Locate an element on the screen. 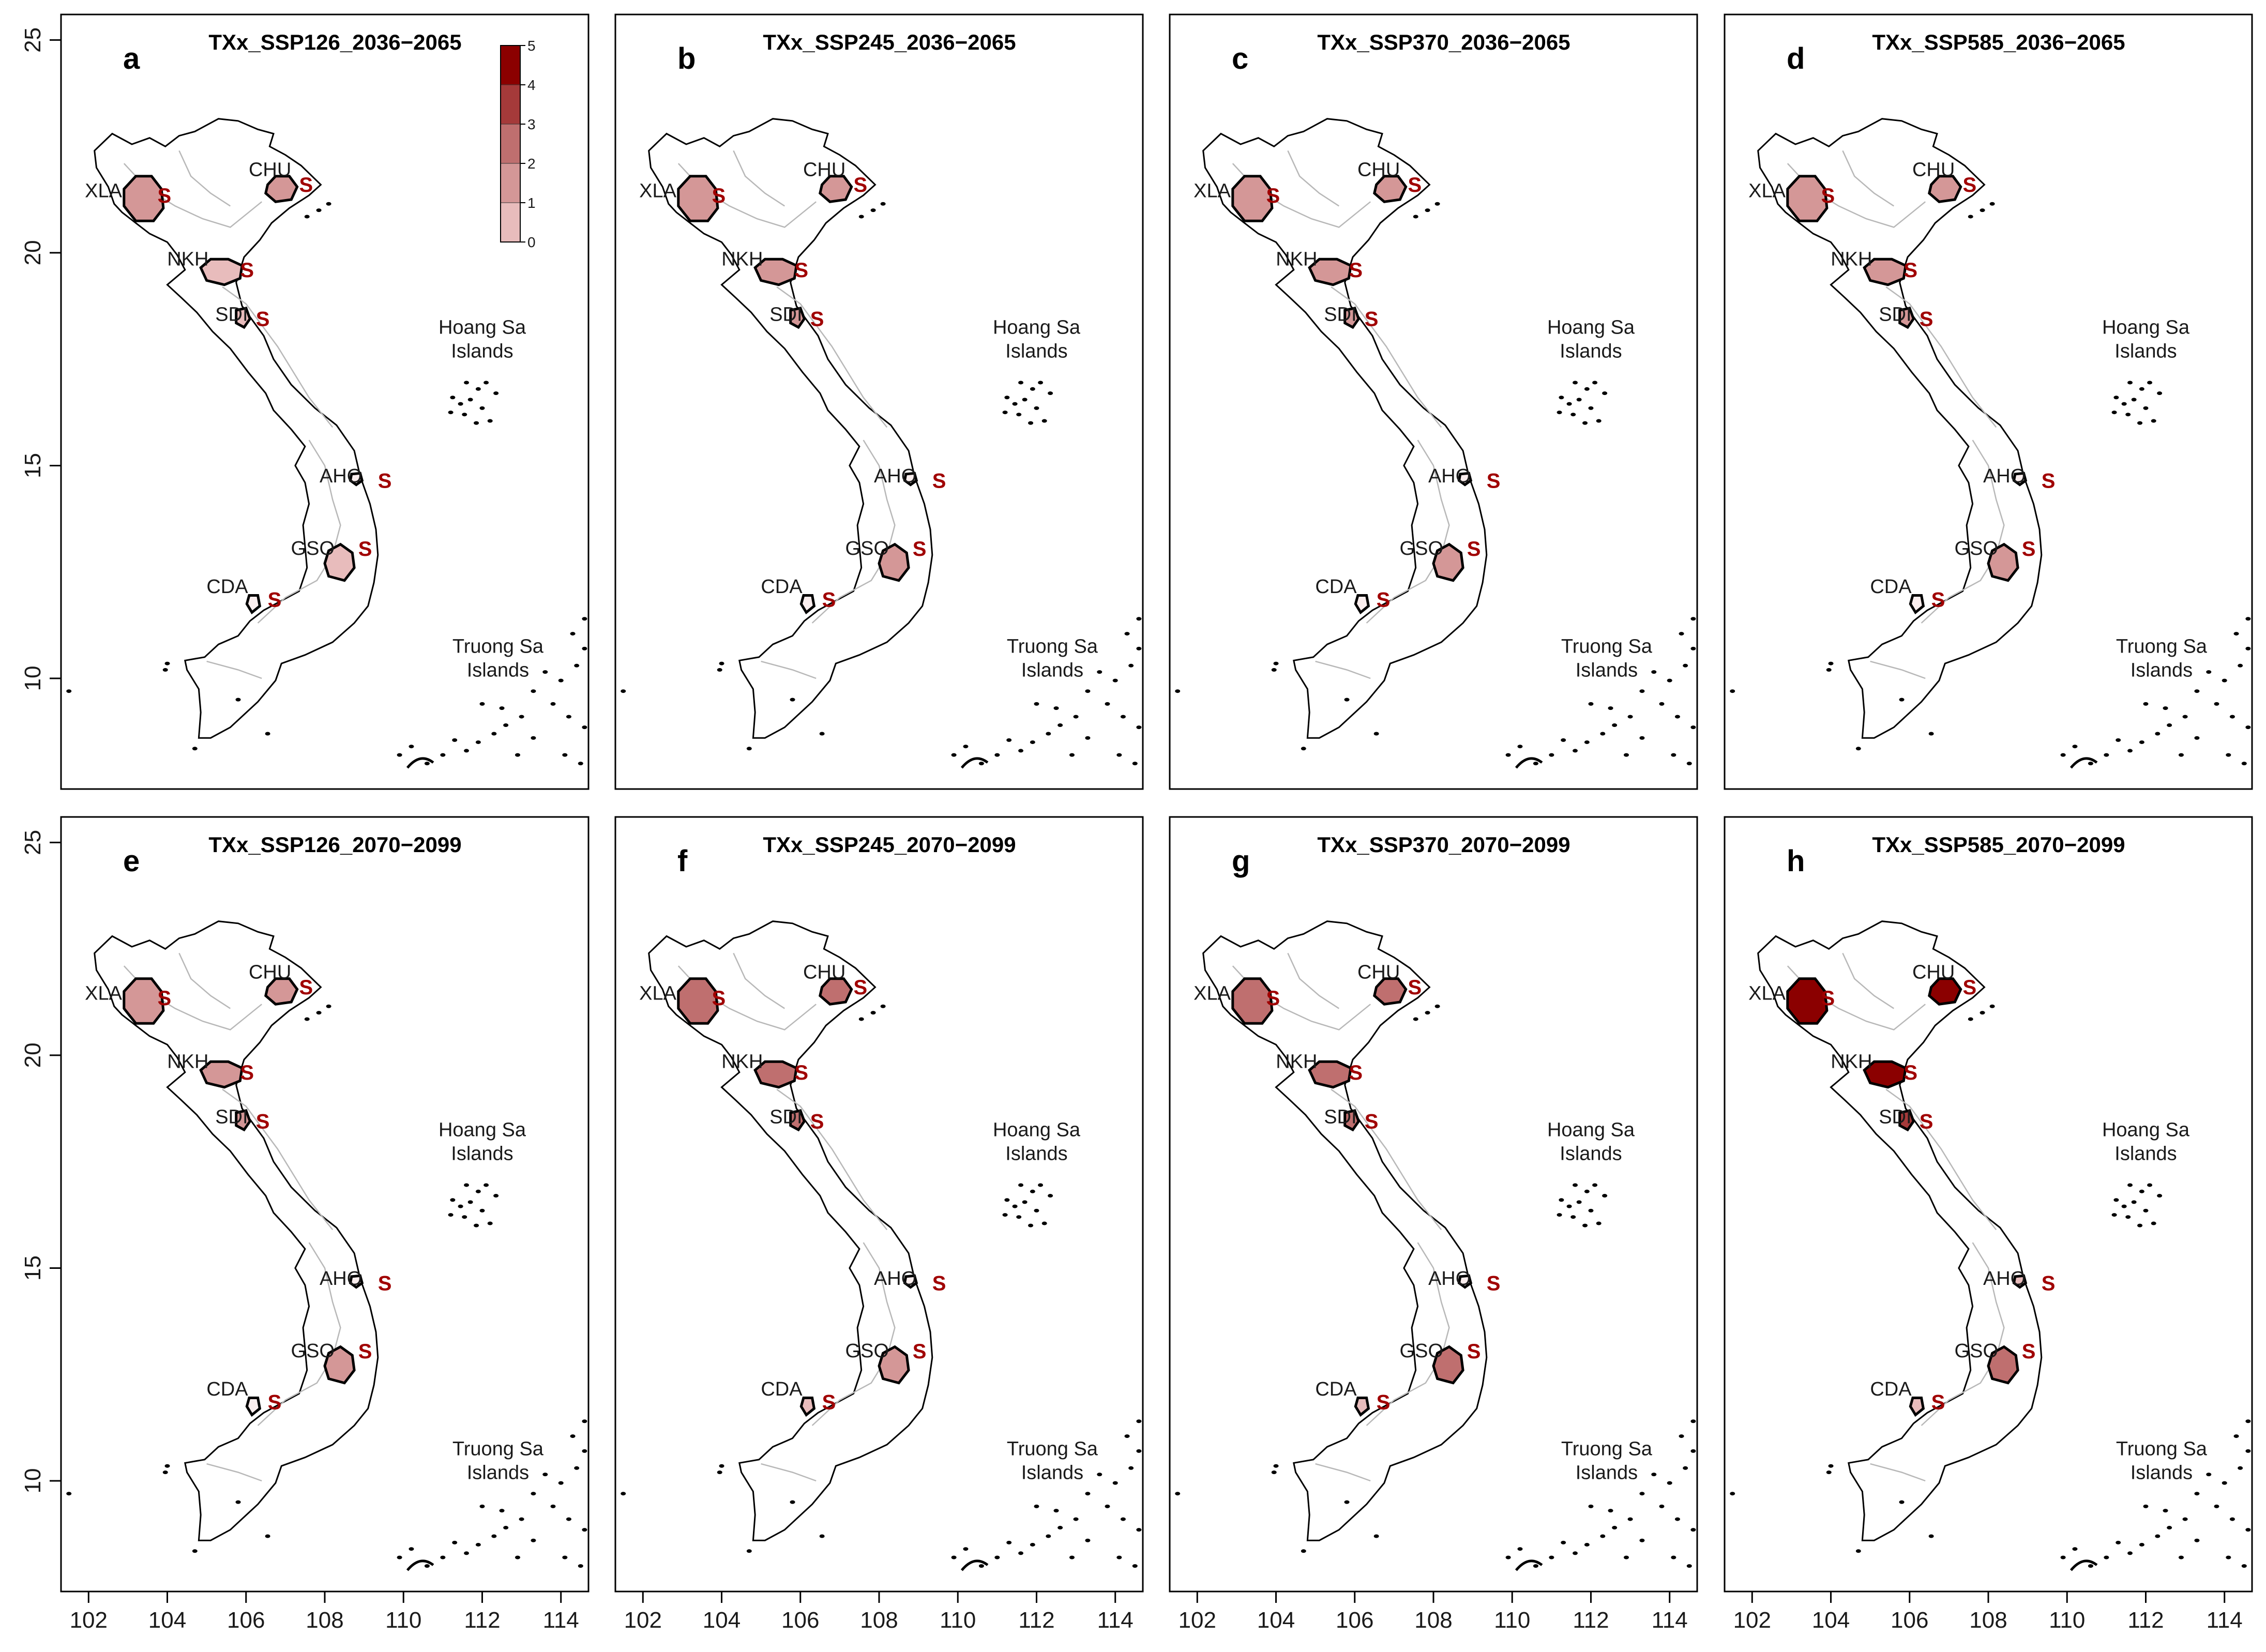 The width and height of the screenshot is (2266, 1652). y-tick-label: 10 is located at coordinates (33, 678).